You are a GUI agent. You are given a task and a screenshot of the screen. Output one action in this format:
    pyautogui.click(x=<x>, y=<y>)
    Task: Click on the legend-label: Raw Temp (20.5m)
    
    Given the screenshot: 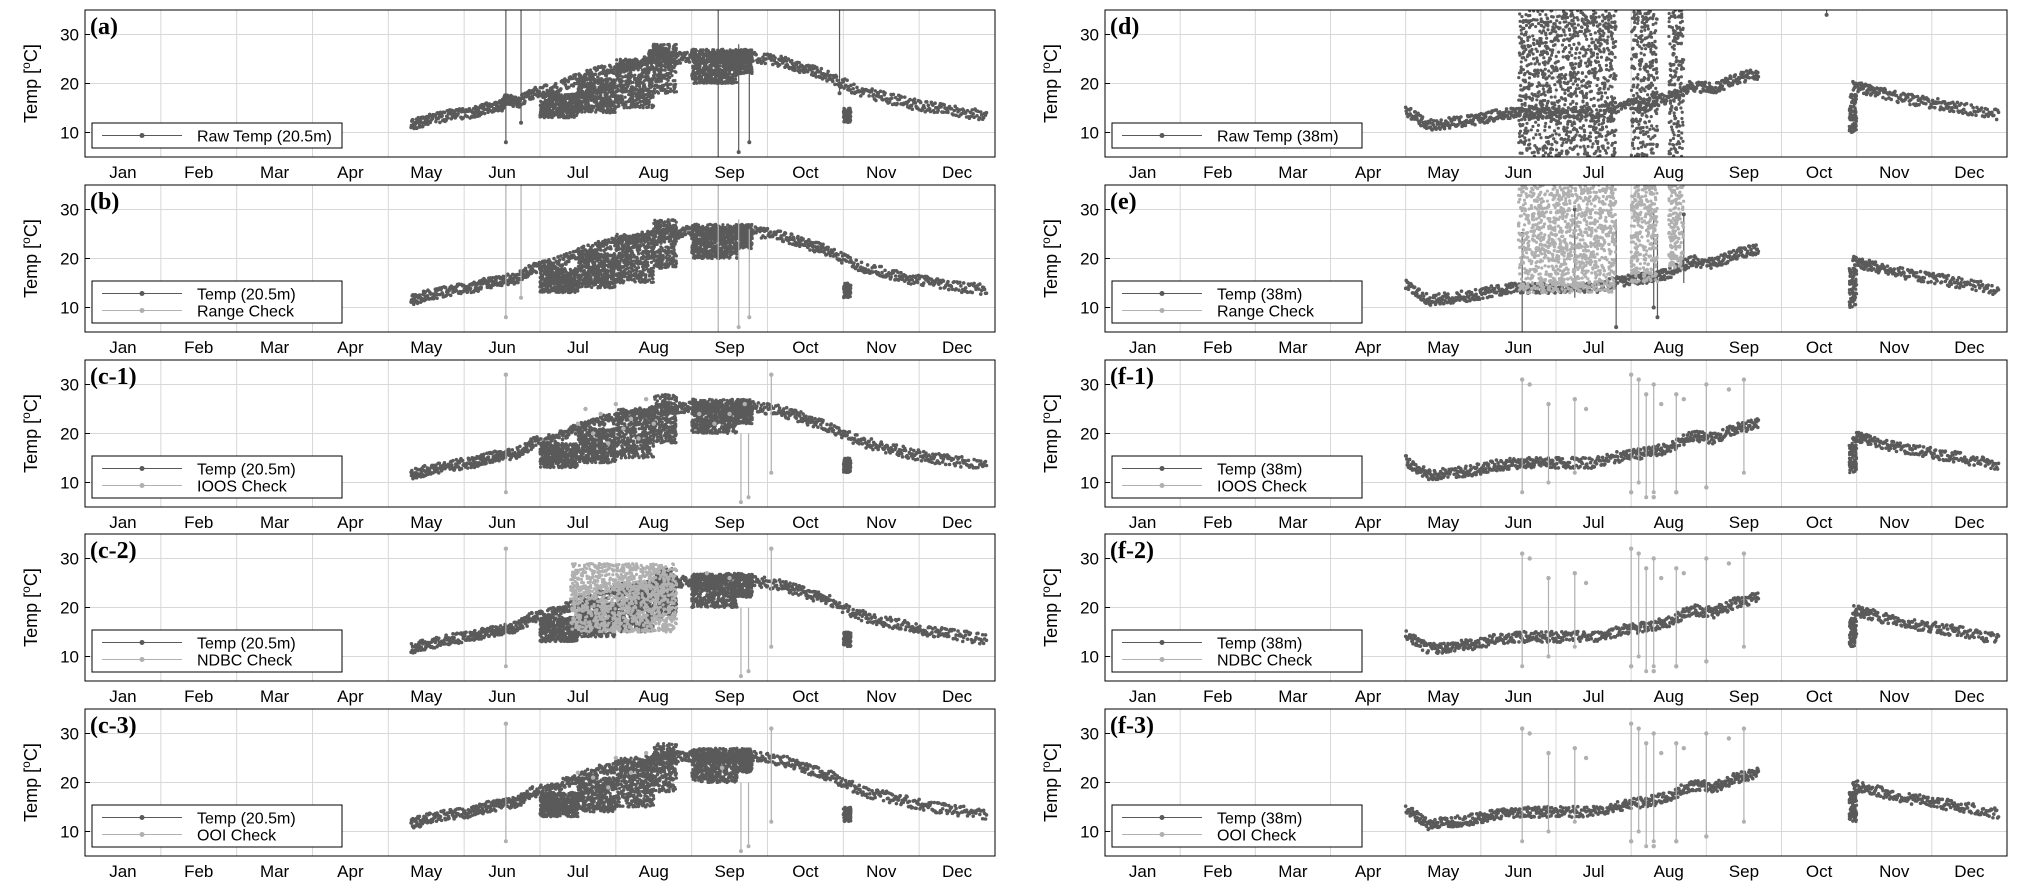 What is the action you would take?
    pyautogui.click(x=264, y=137)
    